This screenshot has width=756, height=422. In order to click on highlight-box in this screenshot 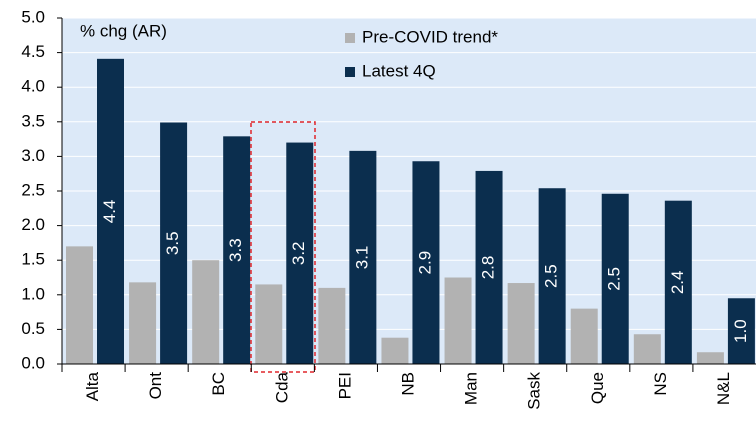, I will do `click(283, 247)`.